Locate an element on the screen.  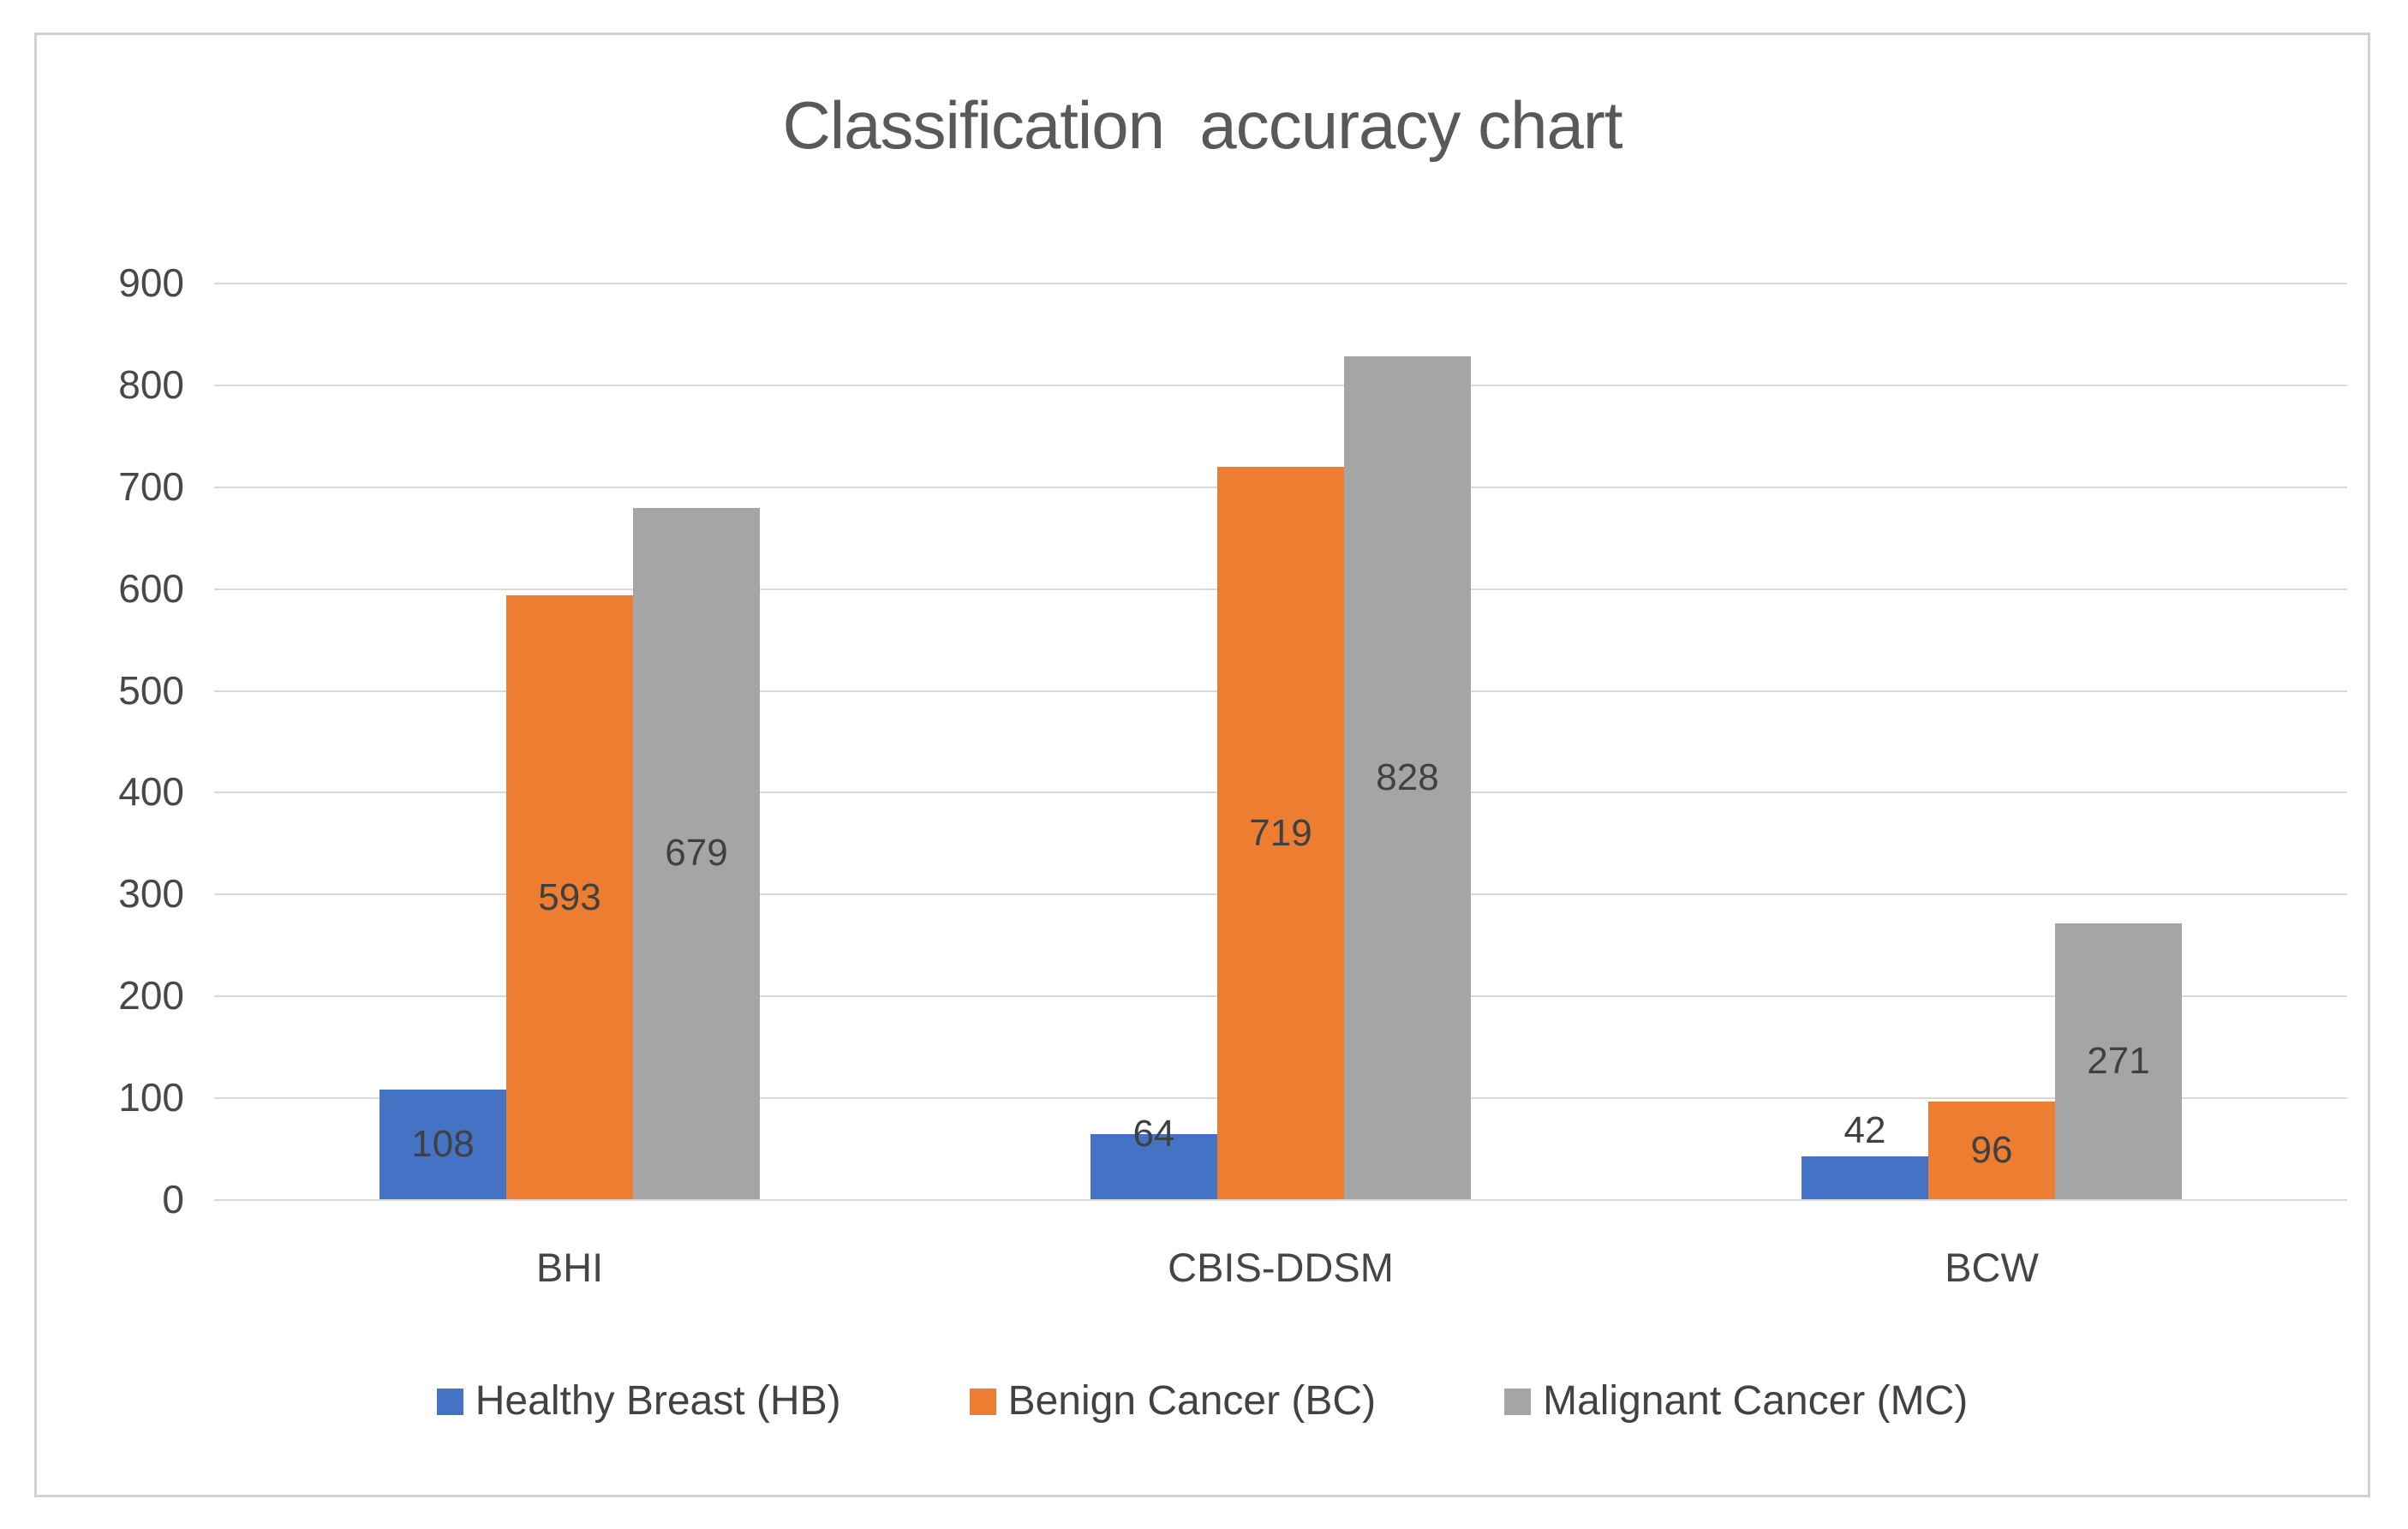
bar-value-label: 64 is located at coordinates (1153, 1133).